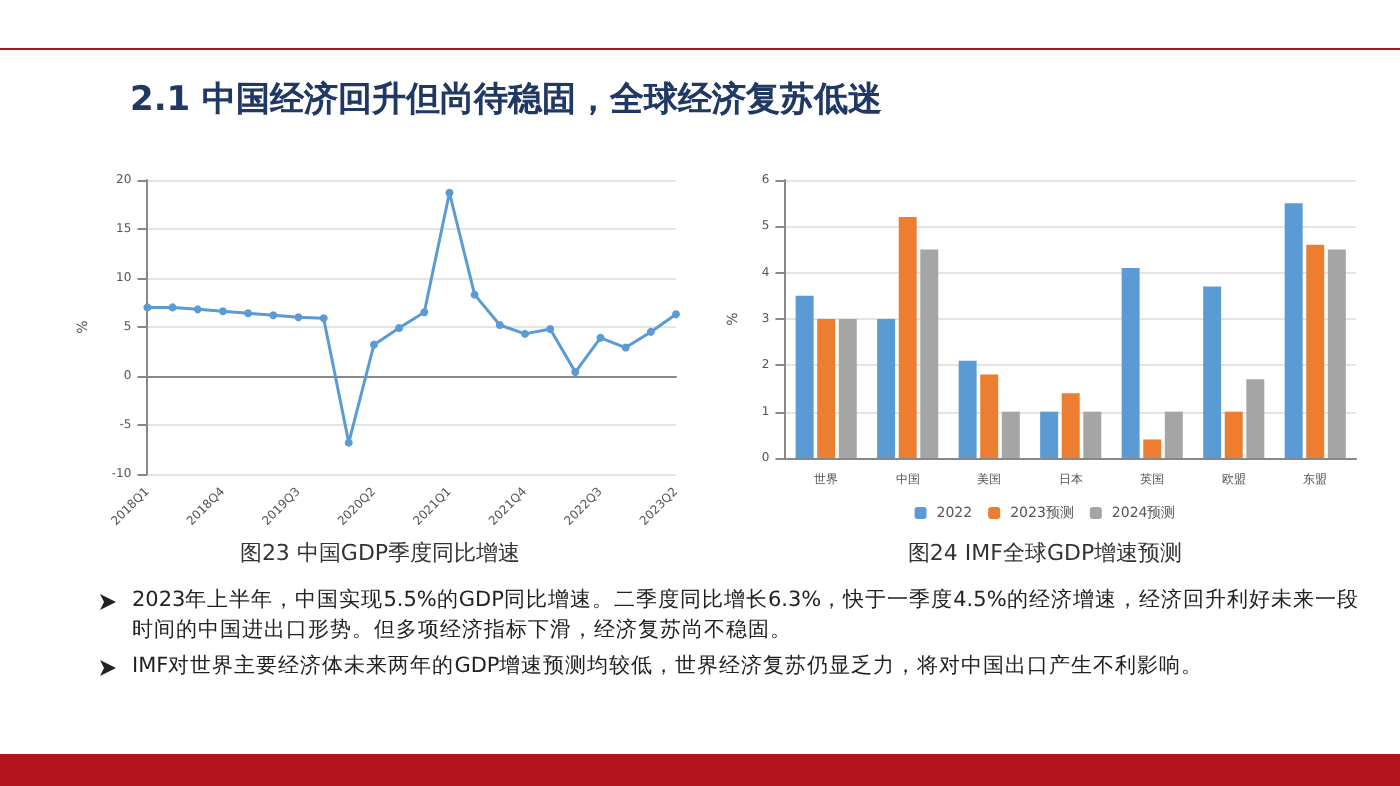 This screenshot has height=786, width=1400. I want to click on text: 2023年上半年，中国实现5.5%的GDP同比增速。二季度同比增长6.3%，快于一季度4.5%的经济增速，经济回升利好未来一段时间的中国进出口形势。但多项经济指标下滑，经济复苏尚不稳固。, so click(746, 616).